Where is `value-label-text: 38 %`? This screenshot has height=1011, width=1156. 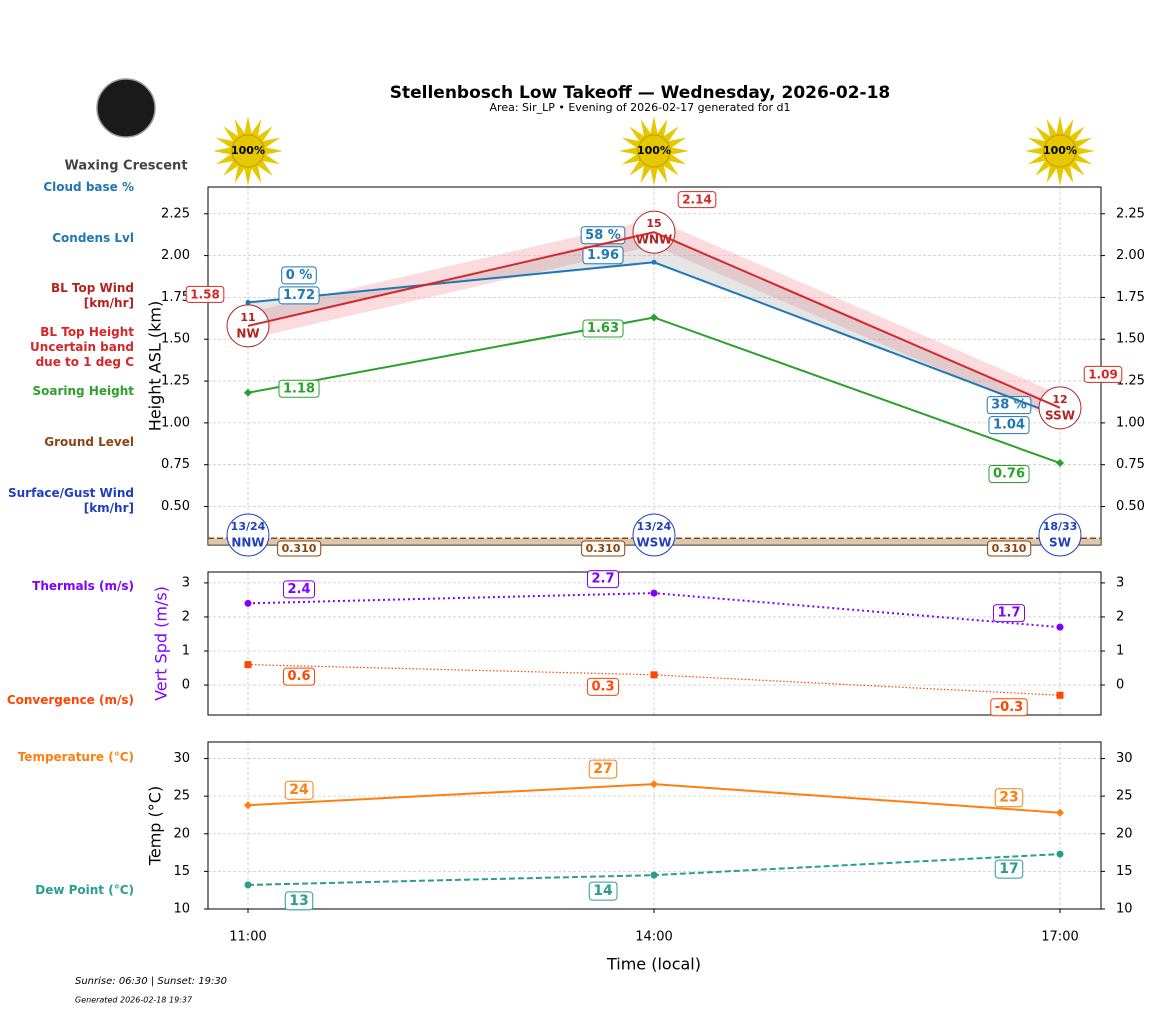 value-label-text: 38 % is located at coordinates (1009, 405).